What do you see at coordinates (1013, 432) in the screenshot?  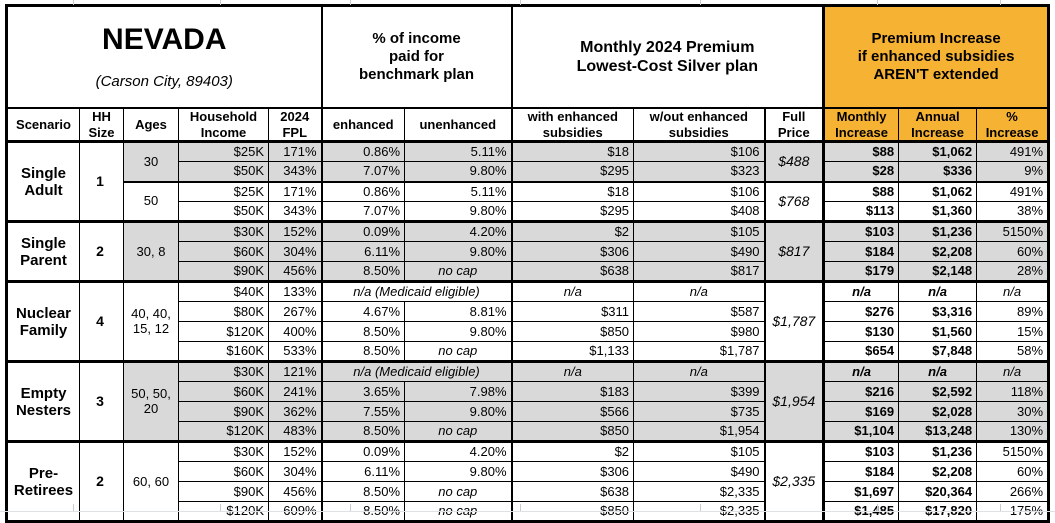 I see `data-cell: 130%` at bounding box center [1013, 432].